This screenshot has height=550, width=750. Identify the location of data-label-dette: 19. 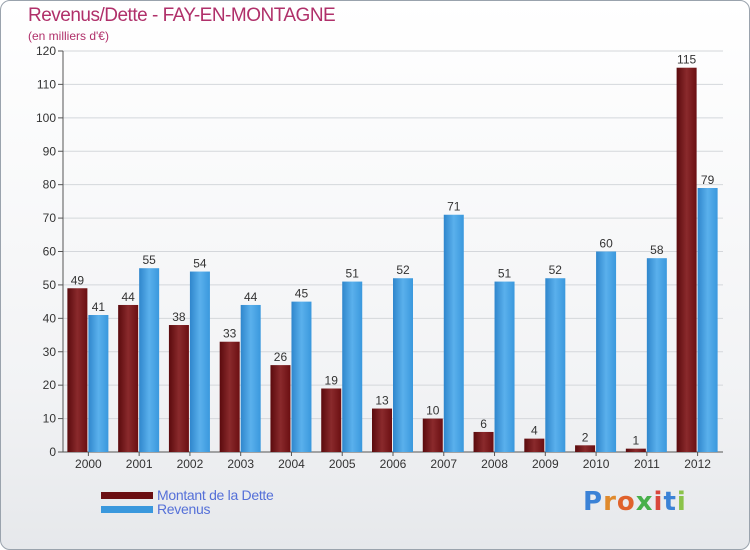
(332, 381).